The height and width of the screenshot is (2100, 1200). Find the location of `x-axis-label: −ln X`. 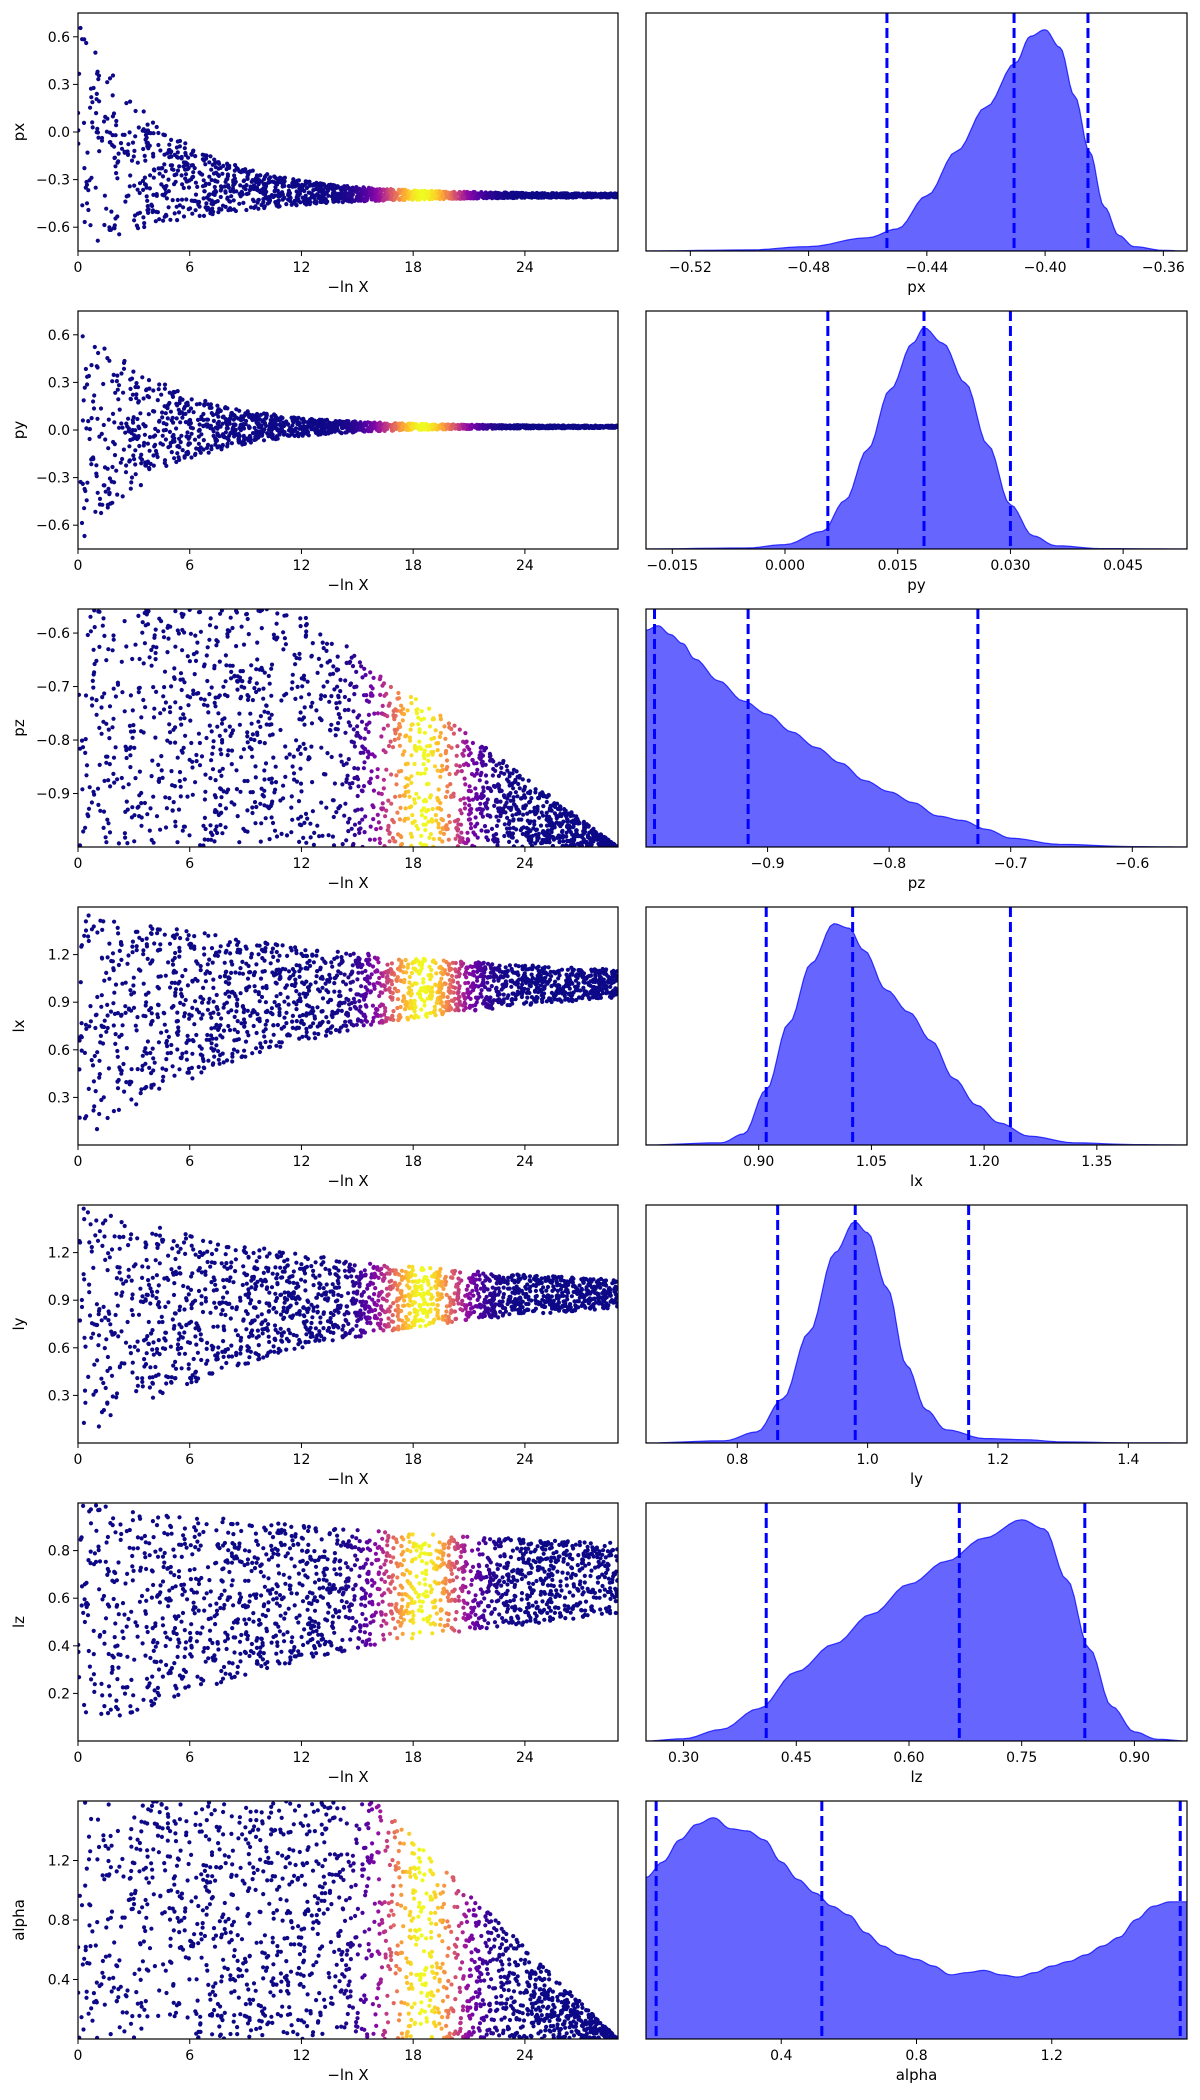

x-axis-label: −ln X is located at coordinates (347, 287).